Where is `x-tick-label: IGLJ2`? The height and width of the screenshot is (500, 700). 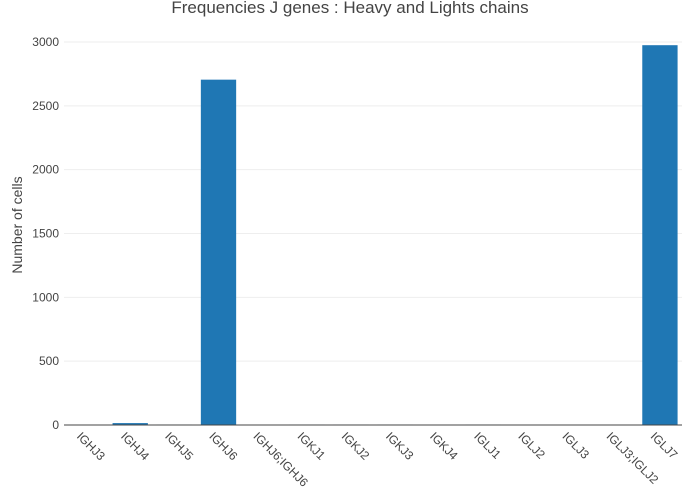
x-tick-label: IGLJ2 is located at coordinates (531, 445).